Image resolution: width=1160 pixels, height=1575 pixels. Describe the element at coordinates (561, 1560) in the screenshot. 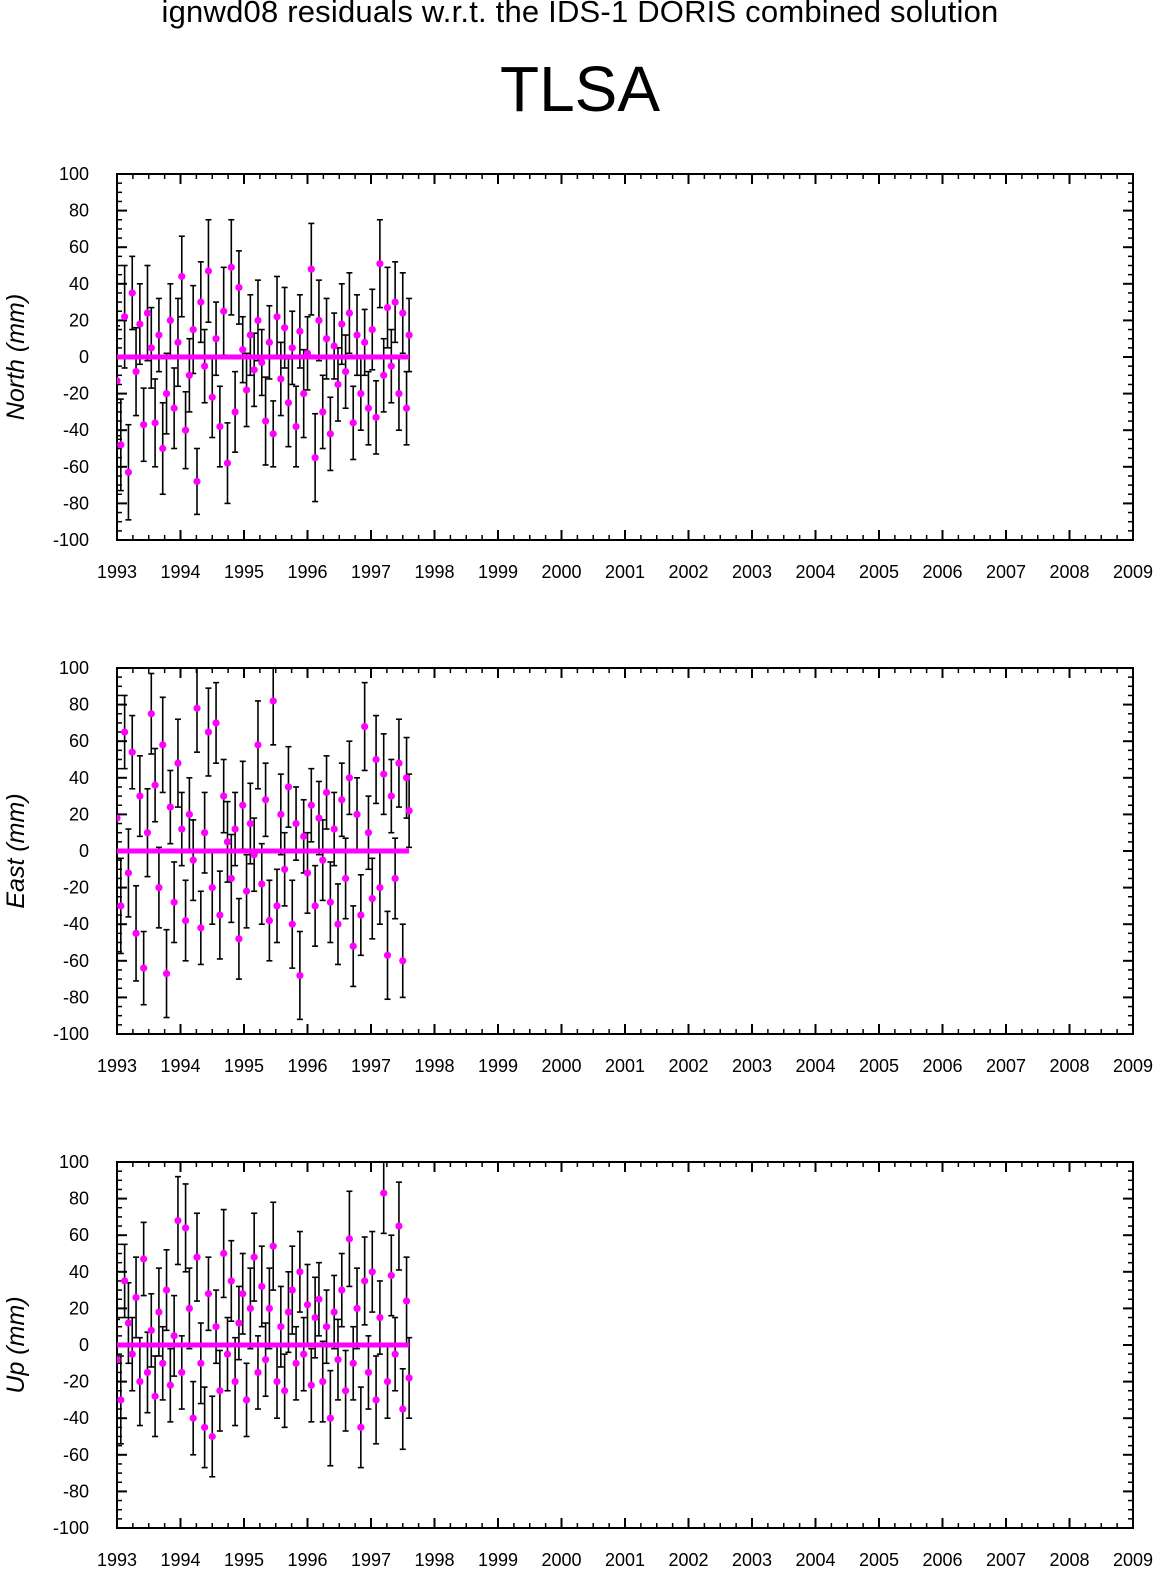

I see `x-tick-label: 2000` at that location.